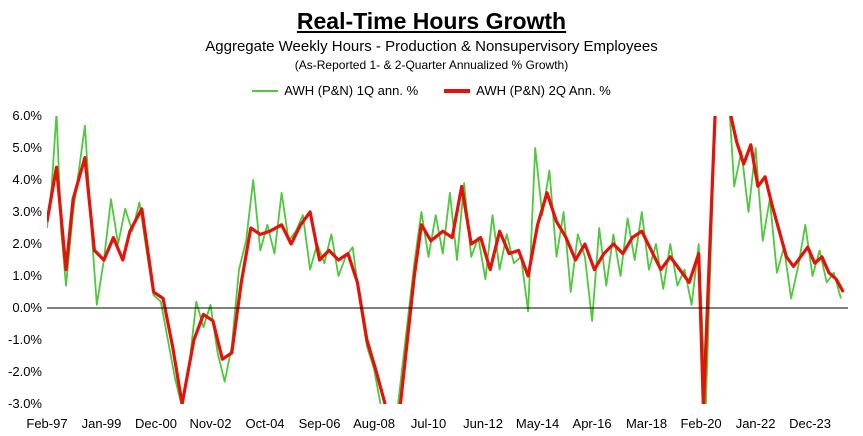 The height and width of the screenshot is (436, 863). Describe the element at coordinates (431, 90) in the screenshot. I see `legend: AWH (P&N) 1Q ann. % AWH (P&N) 2Q Ann. %` at that location.